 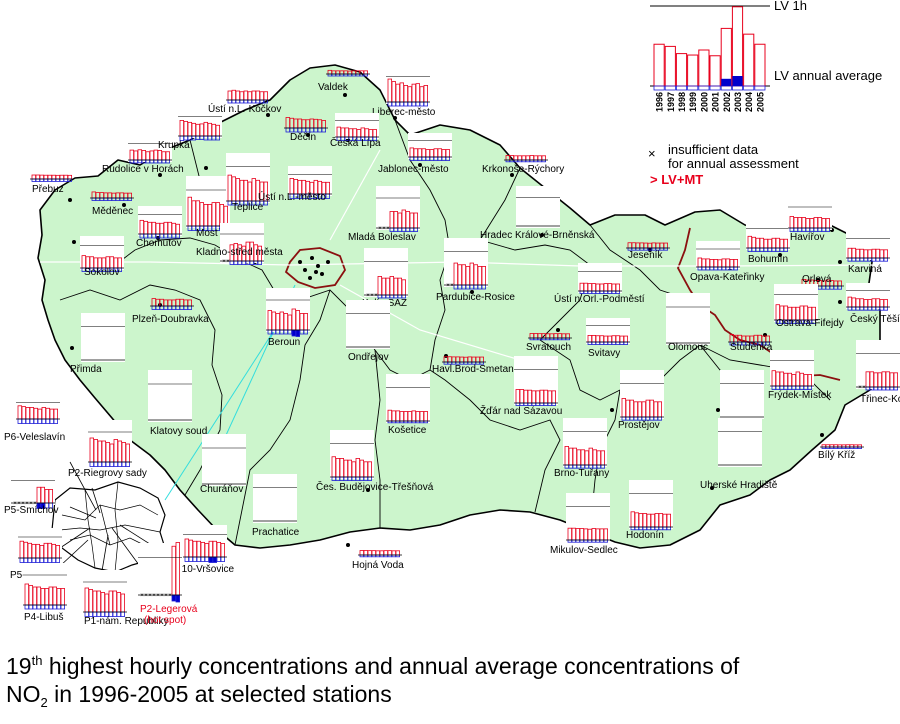 I want to click on station-label: Havířov, so click(x=807, y=237).